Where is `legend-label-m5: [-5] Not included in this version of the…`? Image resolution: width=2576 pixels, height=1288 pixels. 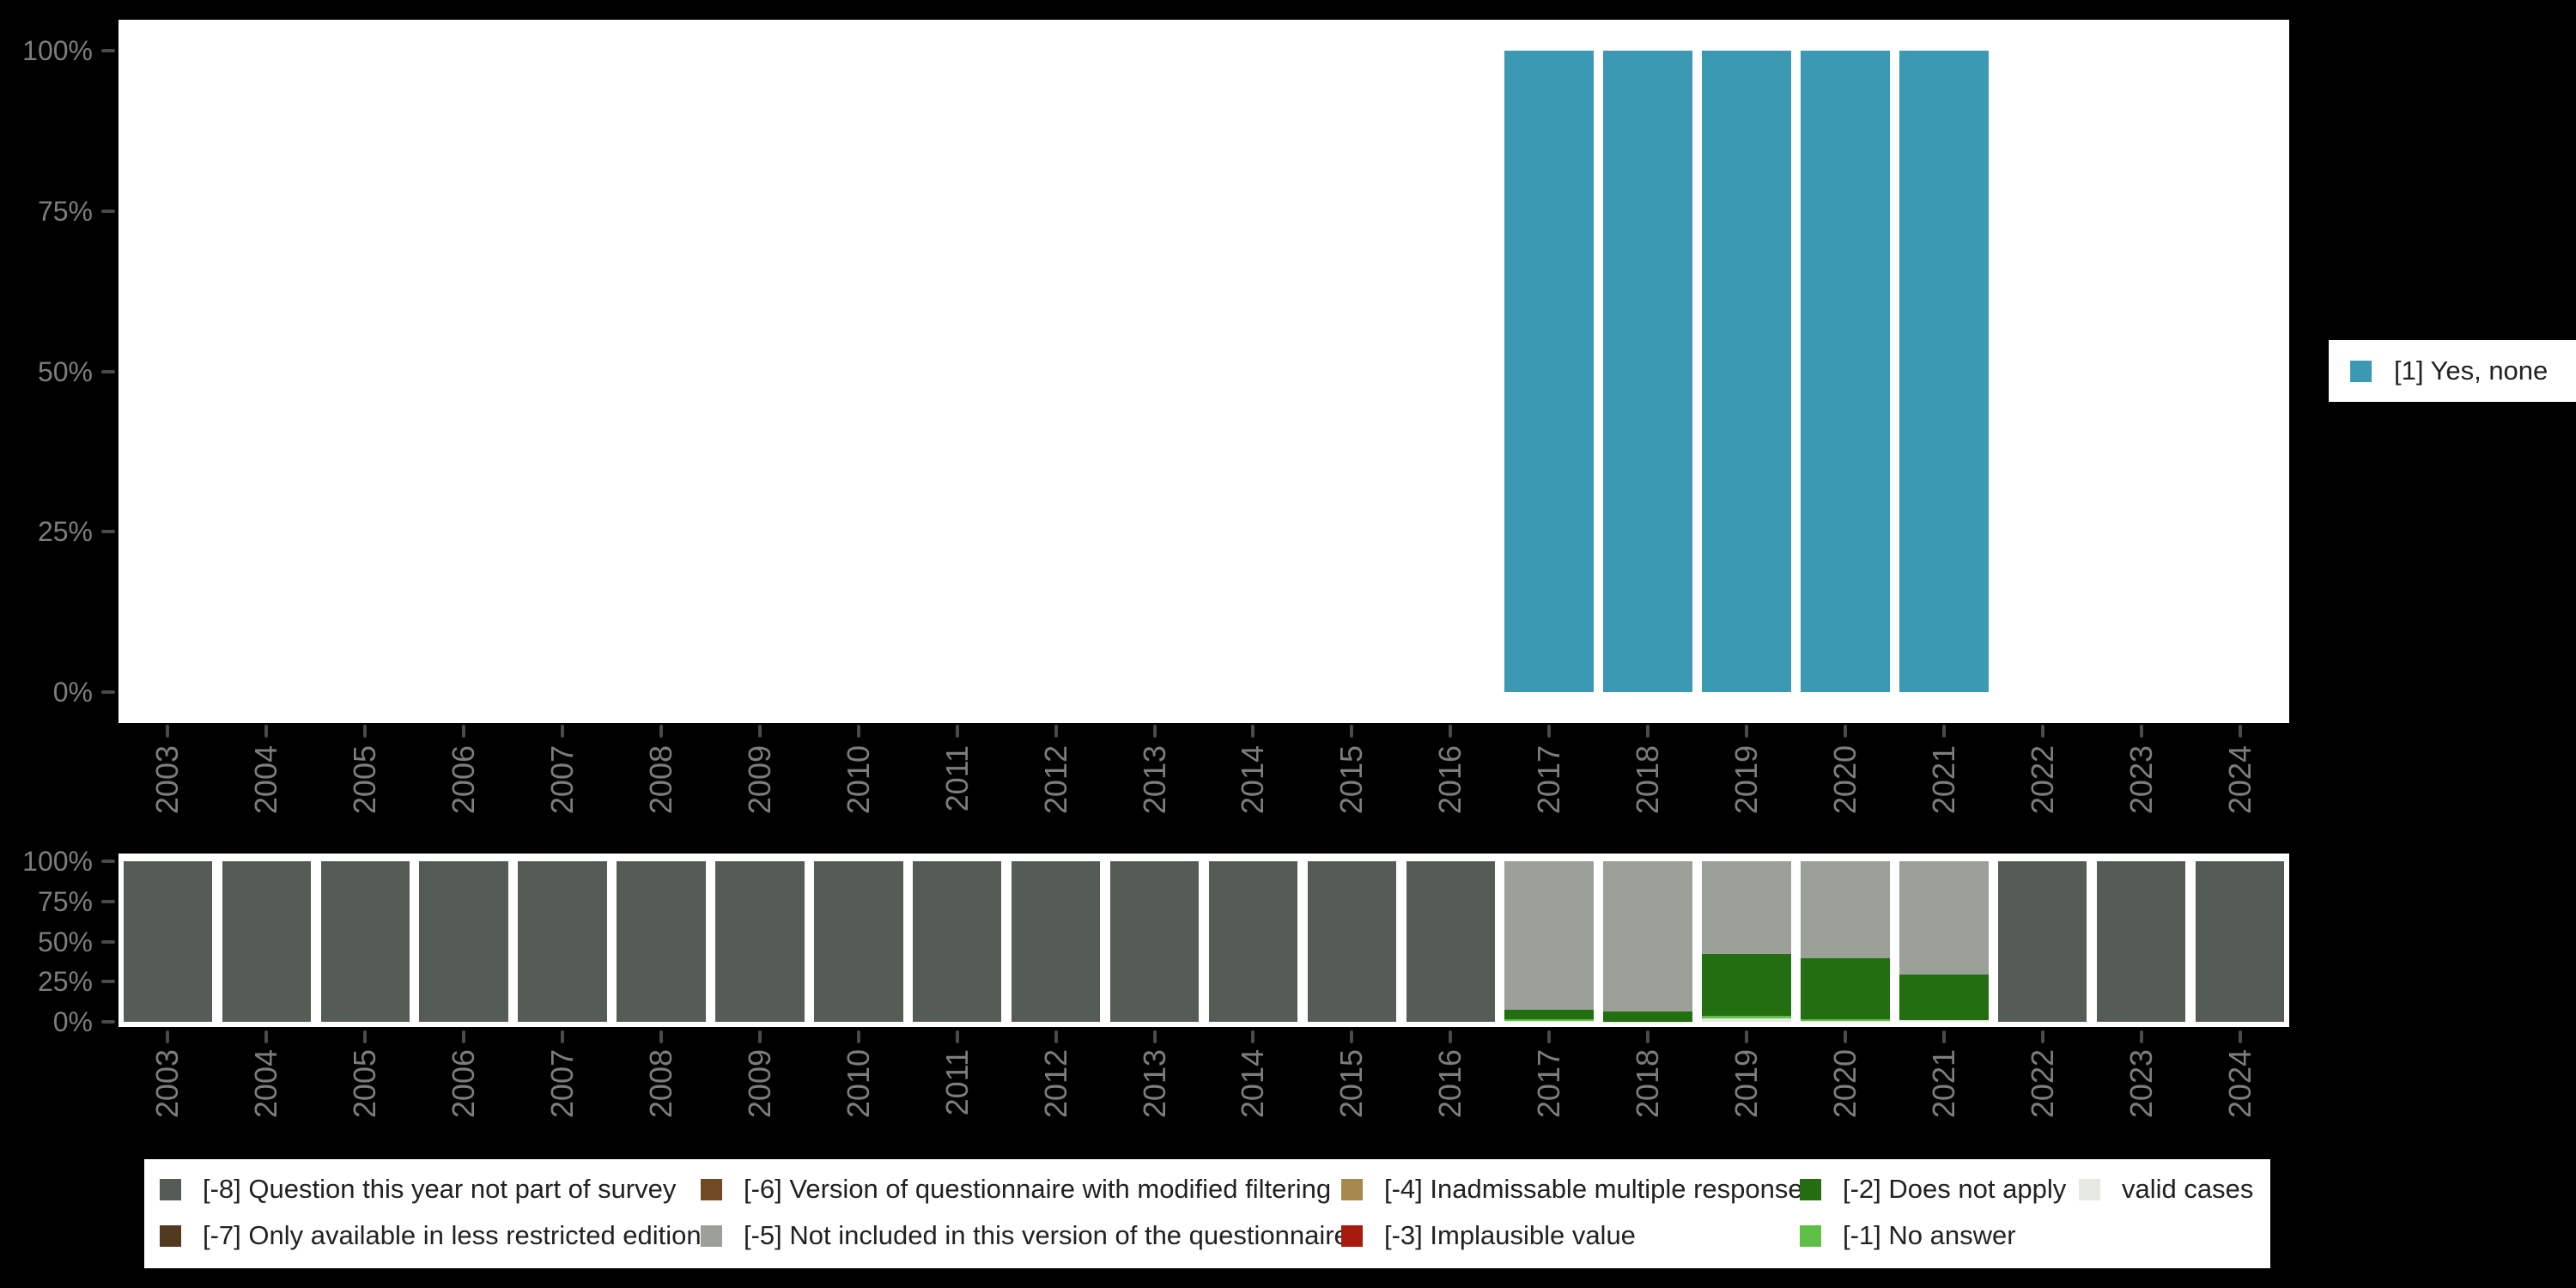 legend-label-m5: [-5] Not included in this version of the… is located at coordinates (1046, 1235).